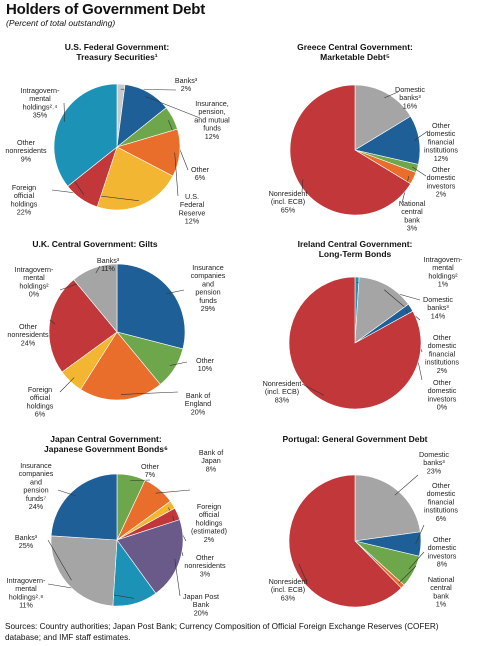 The height and width of the screenshot is (646, 480). I want to click on slice-label-other-domestic-financial-institutions: Other domestic financial institutions 12%, so click(441, 142).